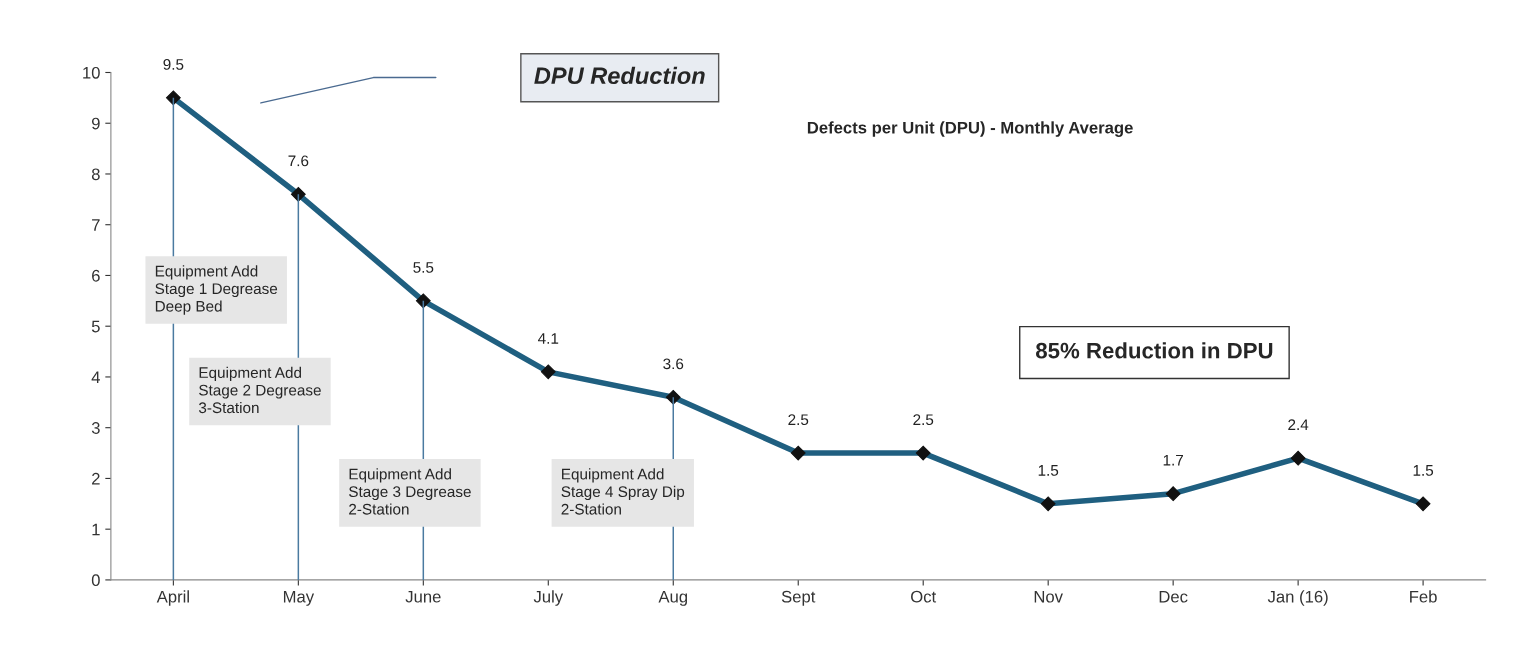 Image resolution: width=1519 pixels, height=659 pixels. I want to click on data-label: 2.4, so click(1298, 424).